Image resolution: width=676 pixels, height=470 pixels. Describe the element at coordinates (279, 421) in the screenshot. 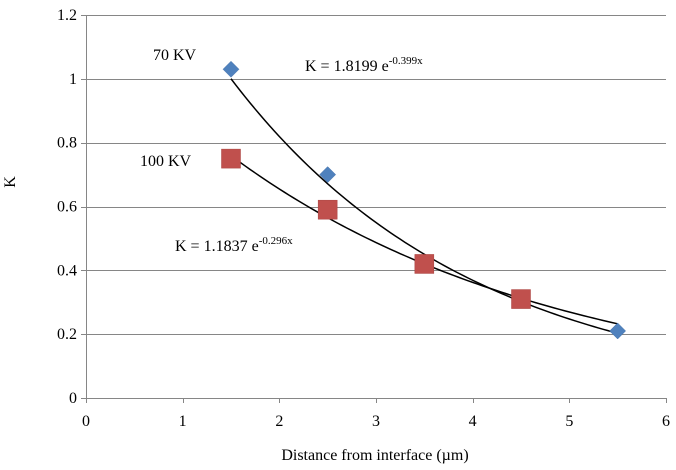

I see `x-tick-label-2: 2` at that location.